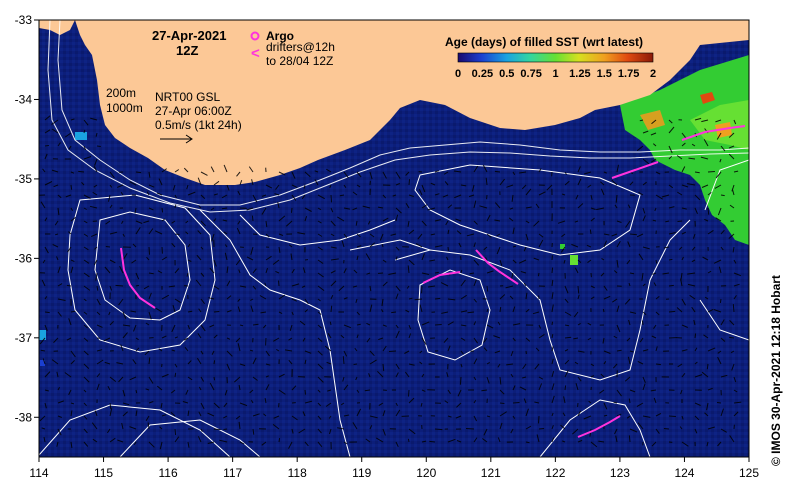 The width and height of the screenshot is (790, 492). What do you see at coordinates (27, 218) in the screenshot?
I see `latitude-axis: -33 -34 -35 -36 -37 -38` at bounding box center [27, 218].